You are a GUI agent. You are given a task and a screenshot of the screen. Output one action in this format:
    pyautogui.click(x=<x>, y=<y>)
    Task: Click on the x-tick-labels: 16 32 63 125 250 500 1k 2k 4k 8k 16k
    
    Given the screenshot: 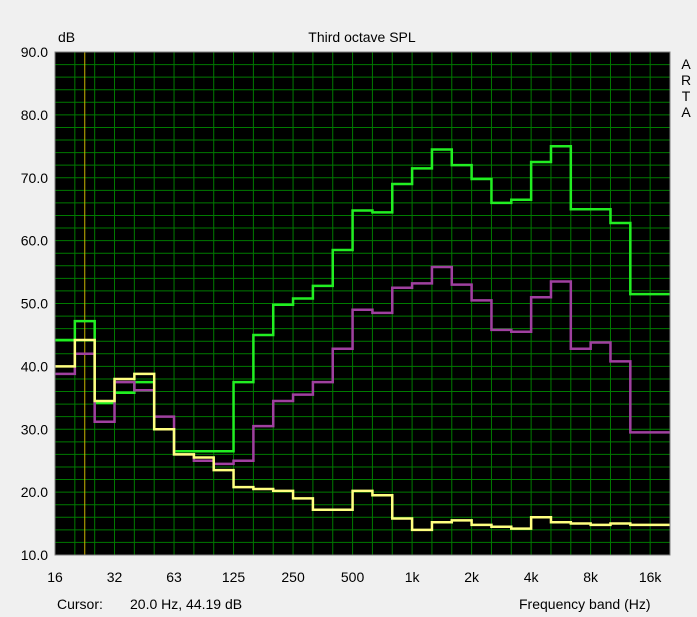 What is the action you would take?
    pyautogui.click(x=354, y=577)
    